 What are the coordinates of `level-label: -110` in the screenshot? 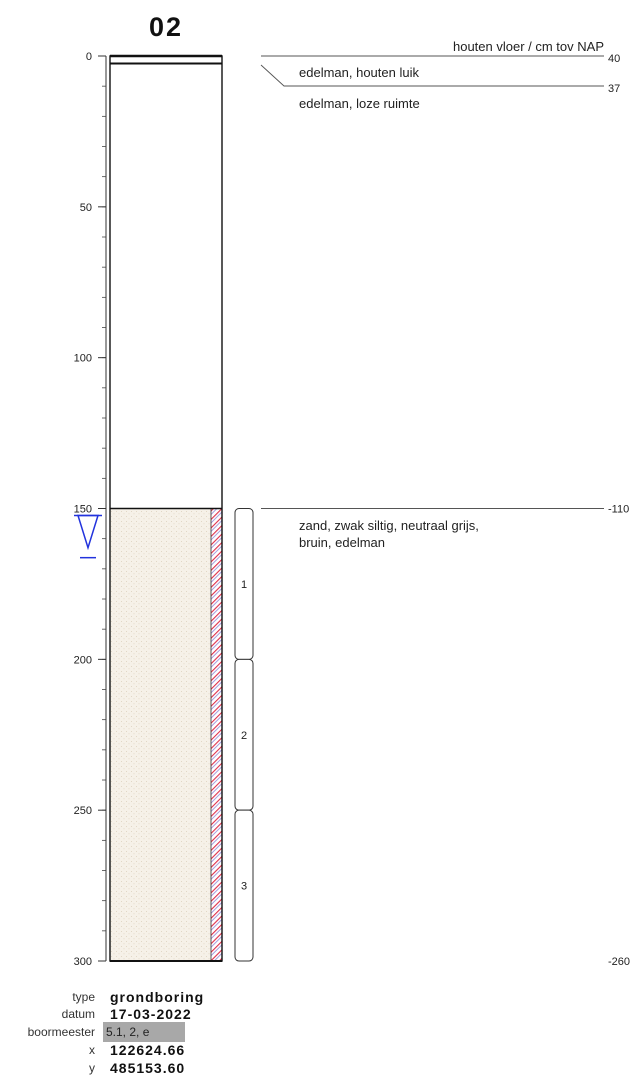 It's located at (618, 510).